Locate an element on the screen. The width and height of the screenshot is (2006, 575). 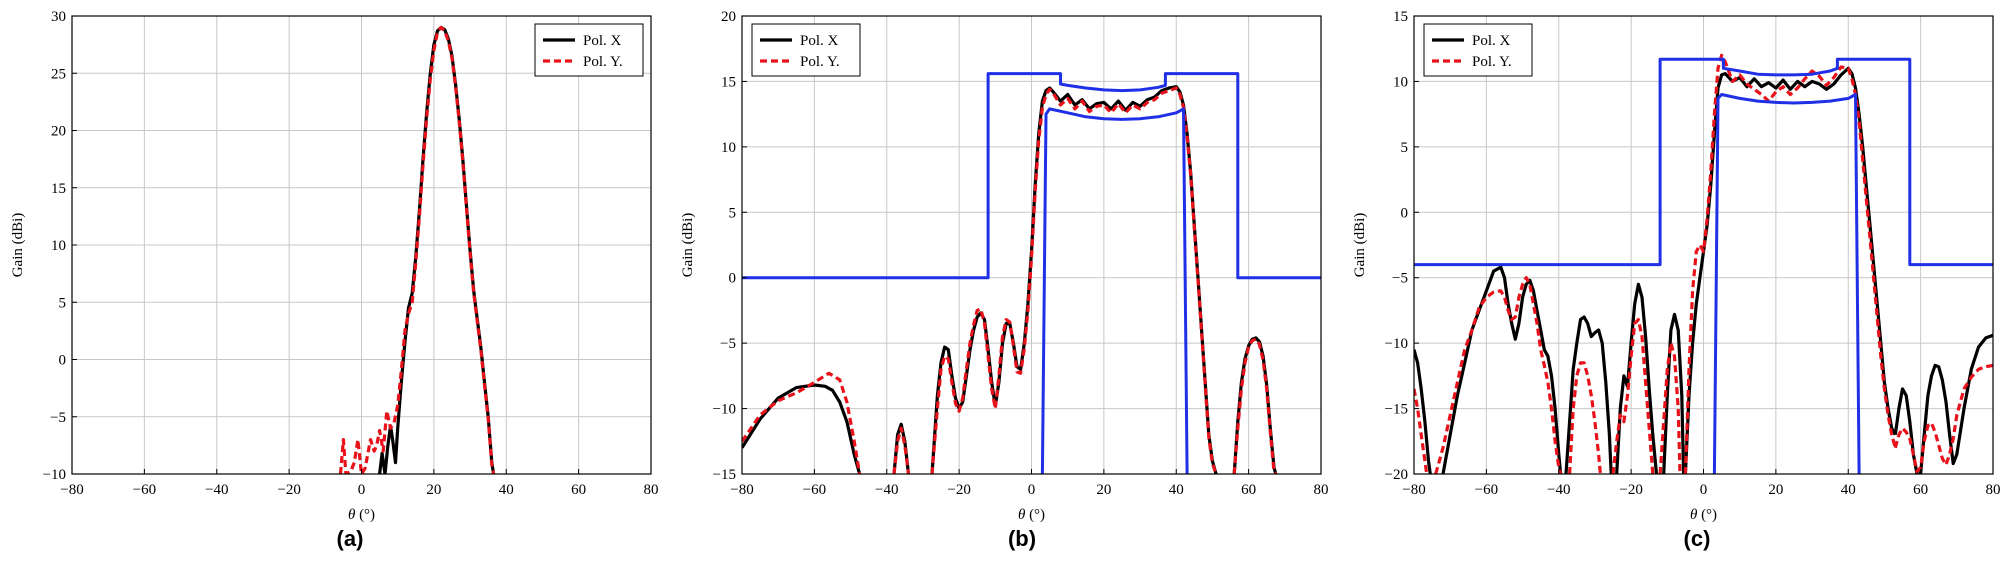
panel-label: (c) is located at coordinates (1697, 538).